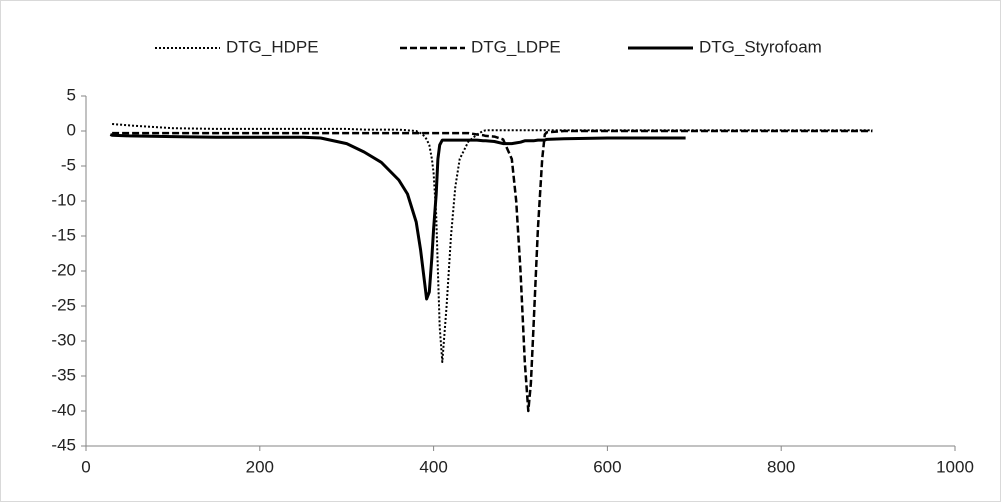 The image size is (1001, 502). What do you see at coordinates (63, 444) in the screenshot?
I see `y-tick-label: -45` at bounding box center [63, 444].